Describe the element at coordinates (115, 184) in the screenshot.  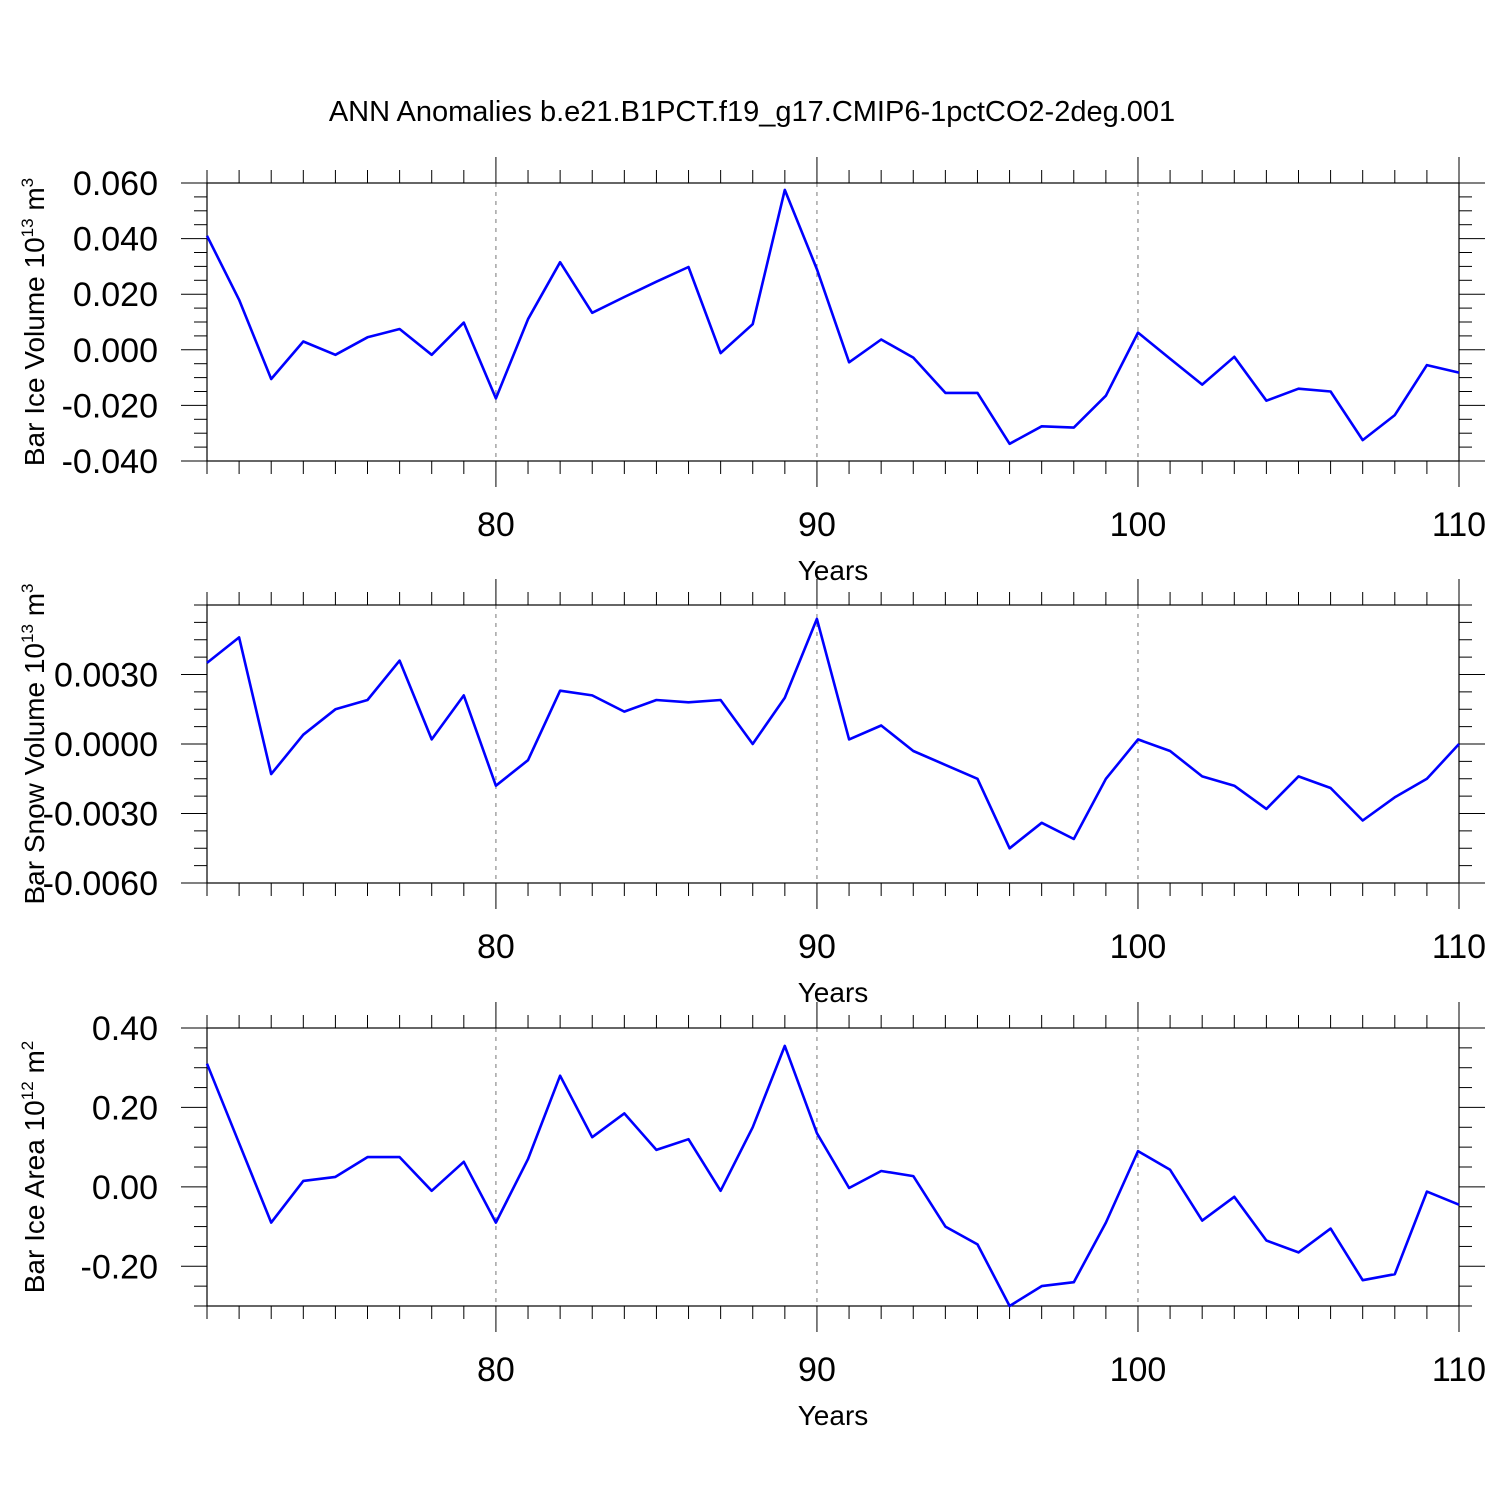
I see `y-tick-label: 0.060` at that location.